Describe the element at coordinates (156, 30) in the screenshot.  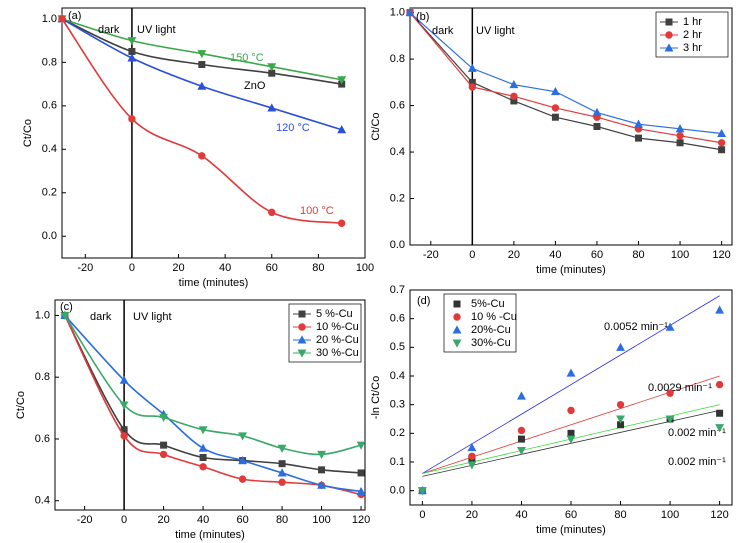
I see `annotation: UV light` at that location.